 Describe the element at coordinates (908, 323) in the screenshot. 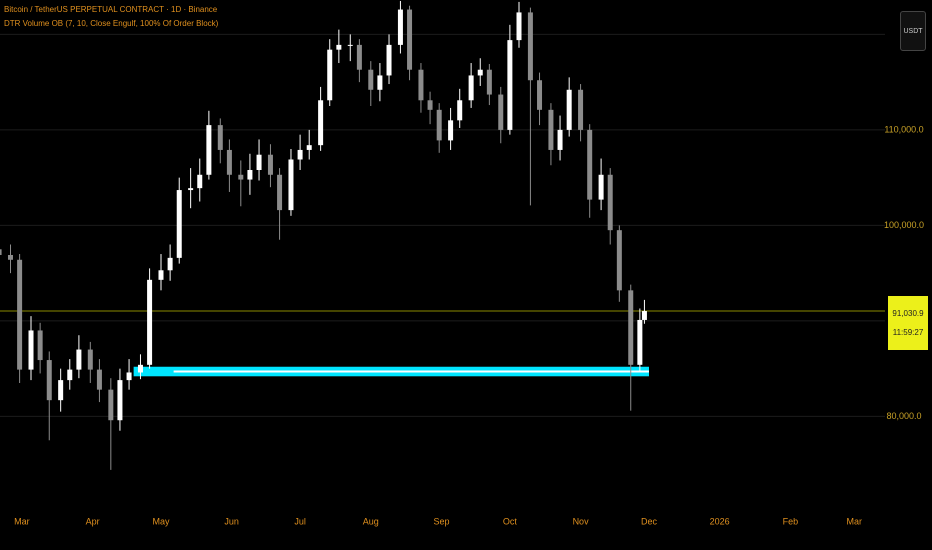

I see `price-label: 91,030.9 11:59:27` at that location.